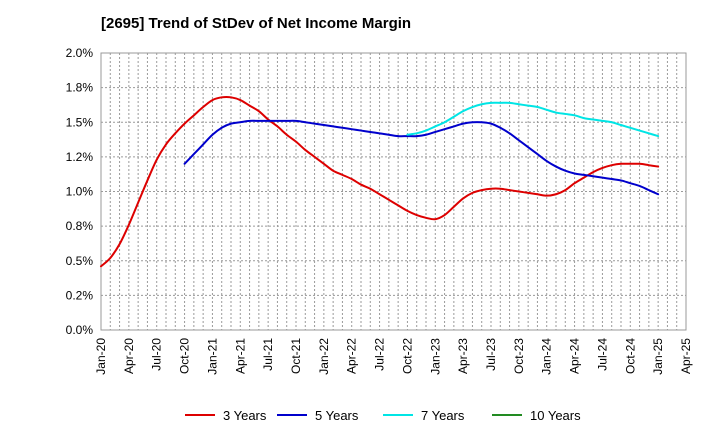 The height and width of the screenshot is (440, 720). Describe the element at coordinates (129, 356) in the screenshot. I see `x-tick-label: Apr-20` at that location.